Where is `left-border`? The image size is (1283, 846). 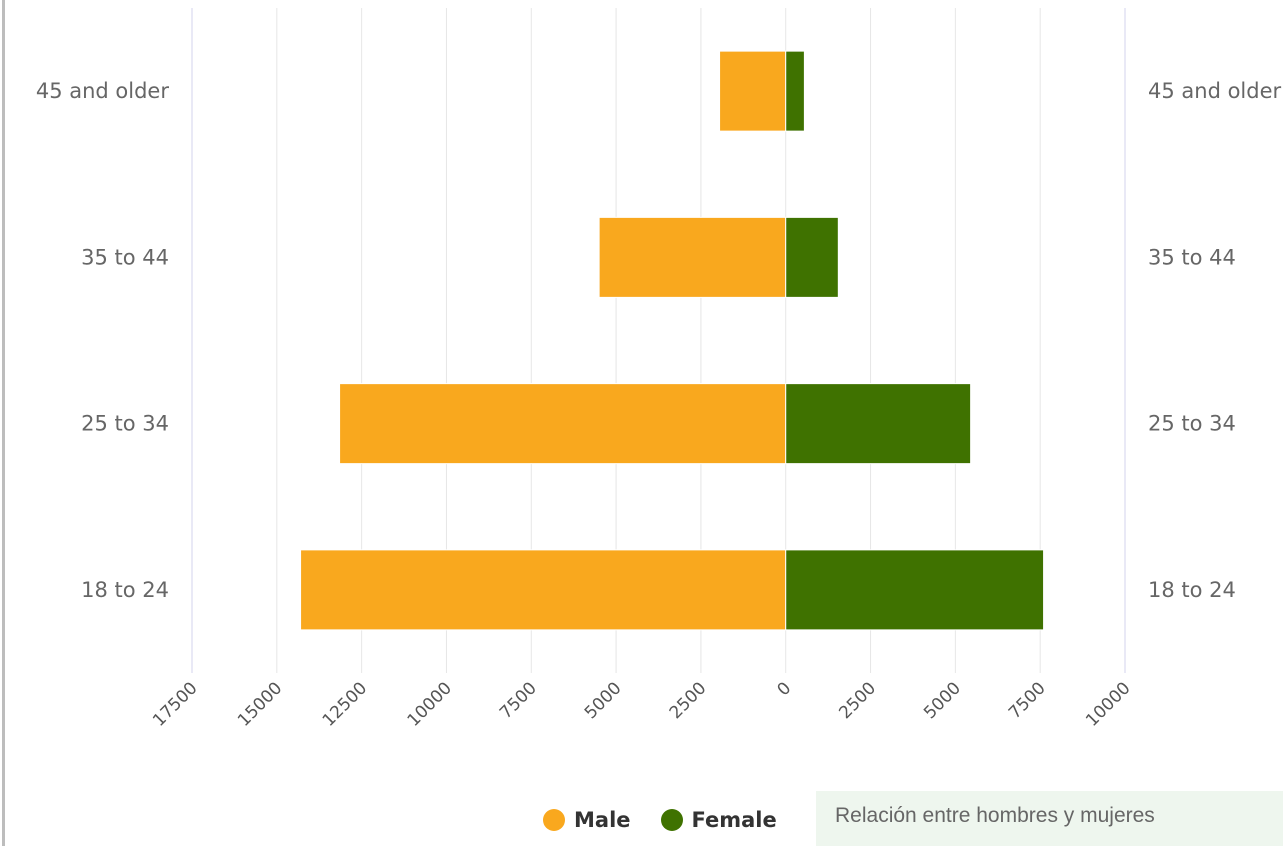
left-border is located at coordinates (3, 423).